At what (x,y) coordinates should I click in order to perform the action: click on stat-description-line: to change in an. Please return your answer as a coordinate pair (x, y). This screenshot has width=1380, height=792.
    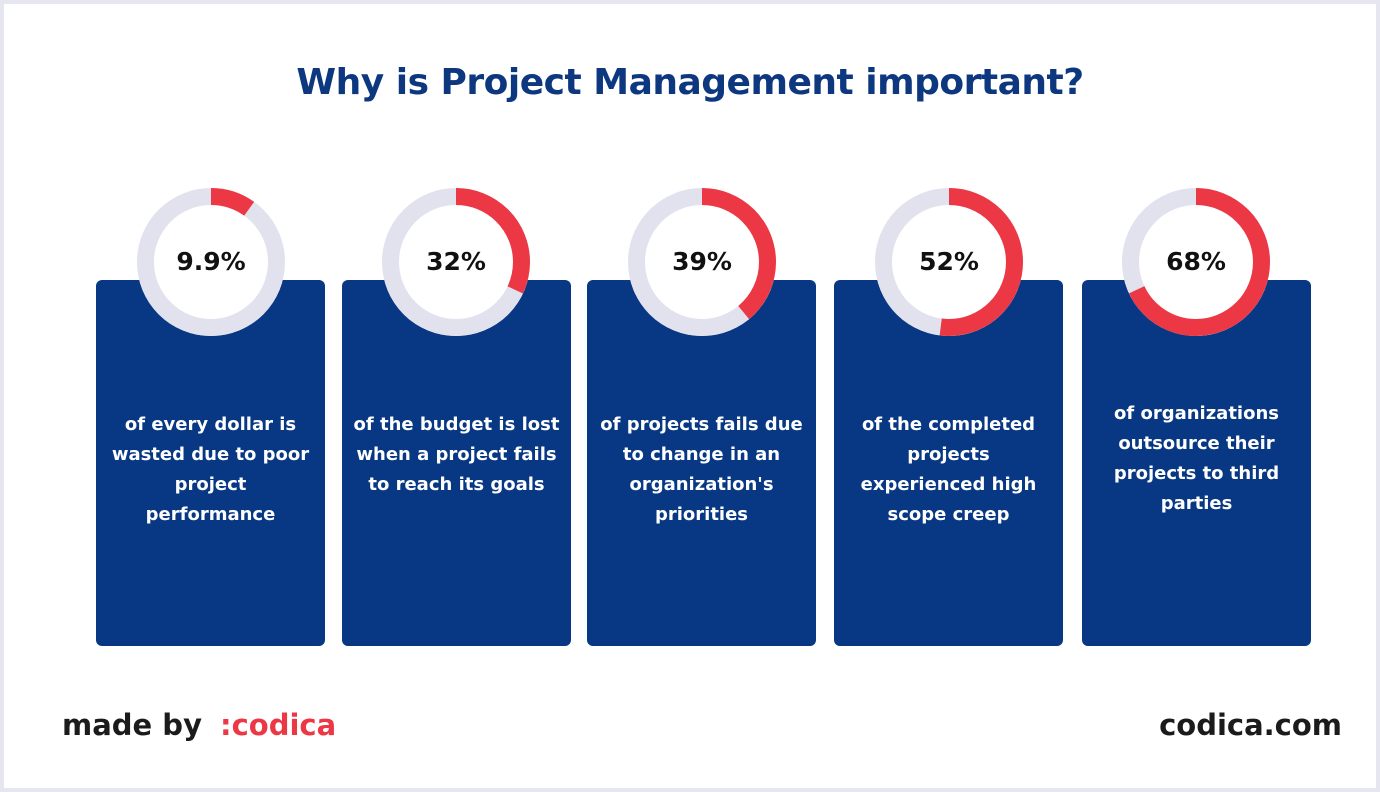
    Looking at the image, I should click on (701, 454).